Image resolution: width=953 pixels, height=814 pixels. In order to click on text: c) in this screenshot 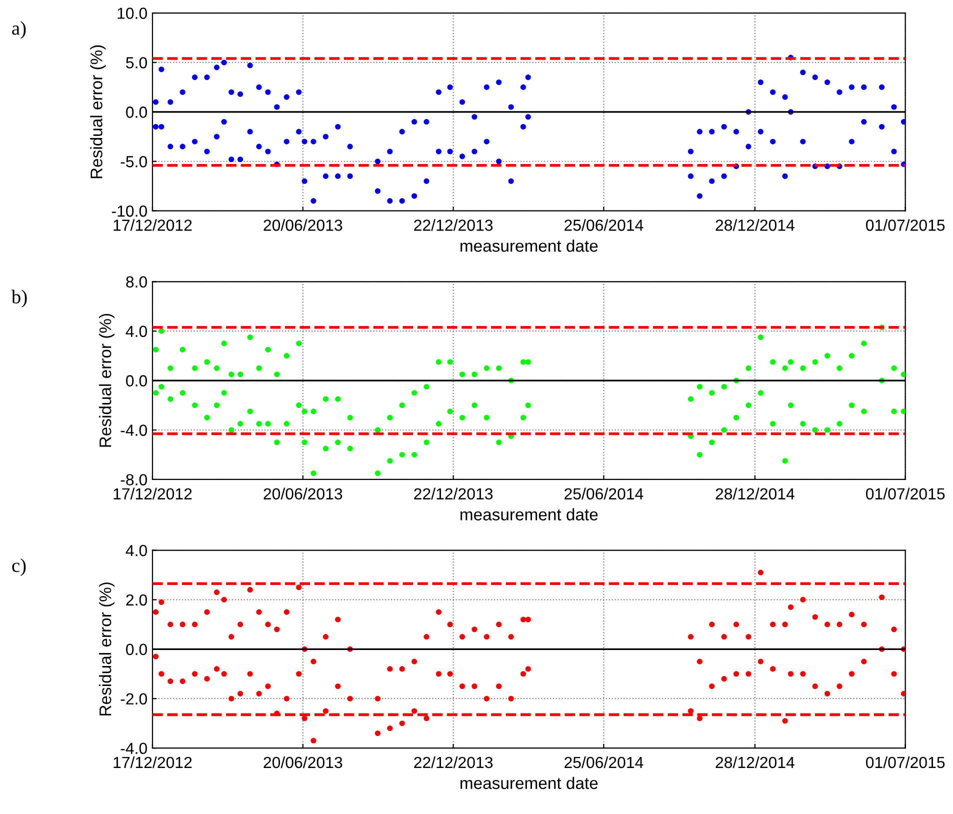, I will do `click(19, 567)`.